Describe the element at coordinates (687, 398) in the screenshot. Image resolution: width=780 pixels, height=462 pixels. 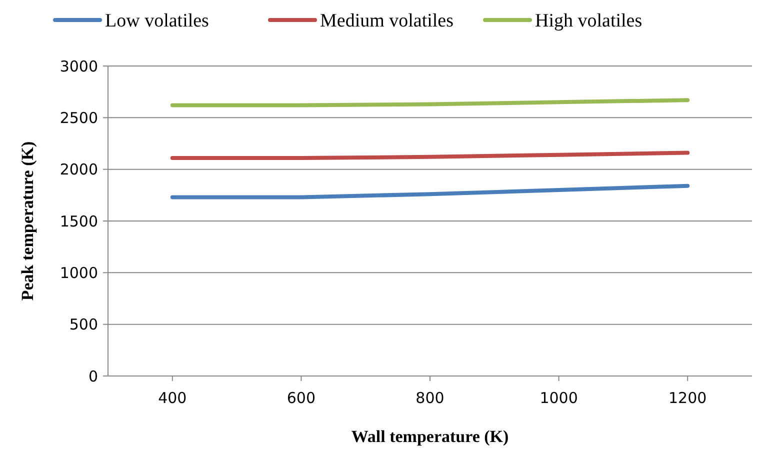
I see `x-tick-label: 1200` at that location.